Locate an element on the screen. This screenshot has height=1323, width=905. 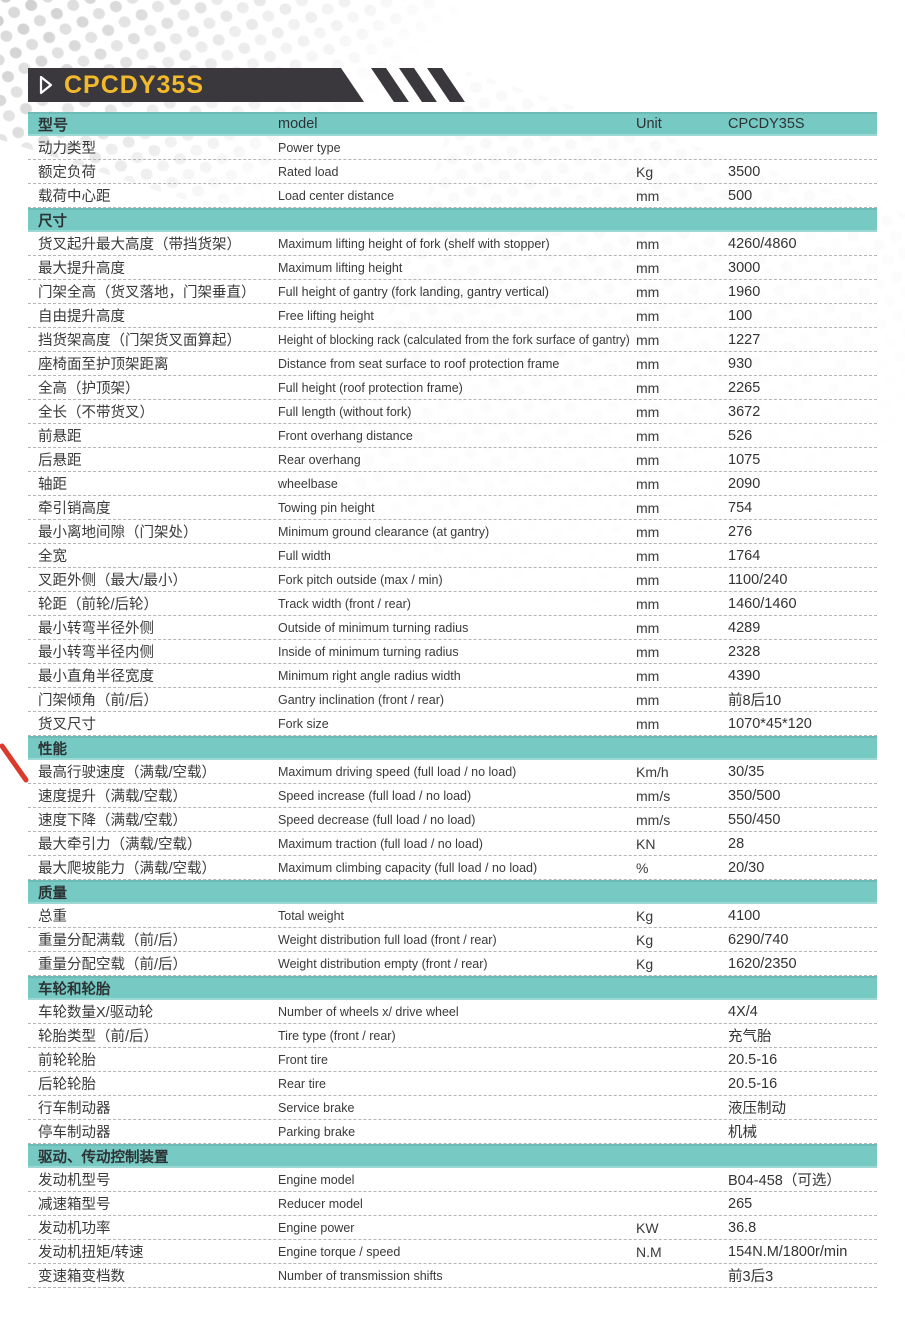
table-header-row: 型号 model Unit CPCDY35S is located at coordinates (452, 124).